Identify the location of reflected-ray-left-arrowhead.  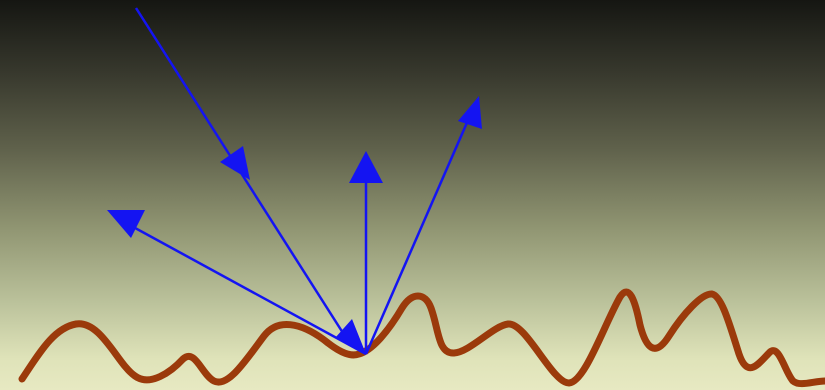
(126, 224).